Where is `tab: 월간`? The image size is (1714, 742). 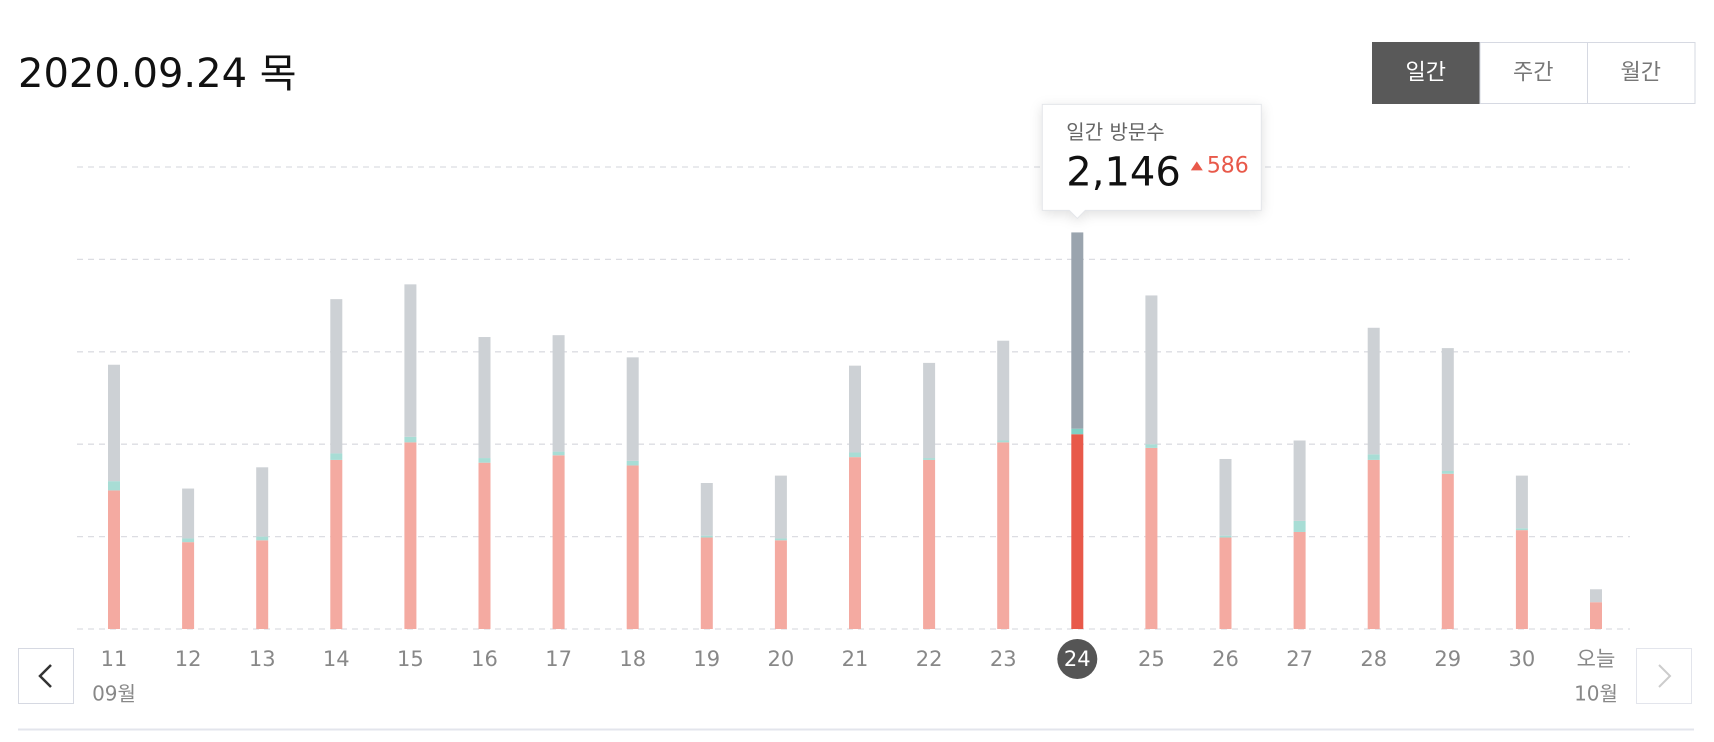 tab: 월간 is located at coordinates (1641, 73).